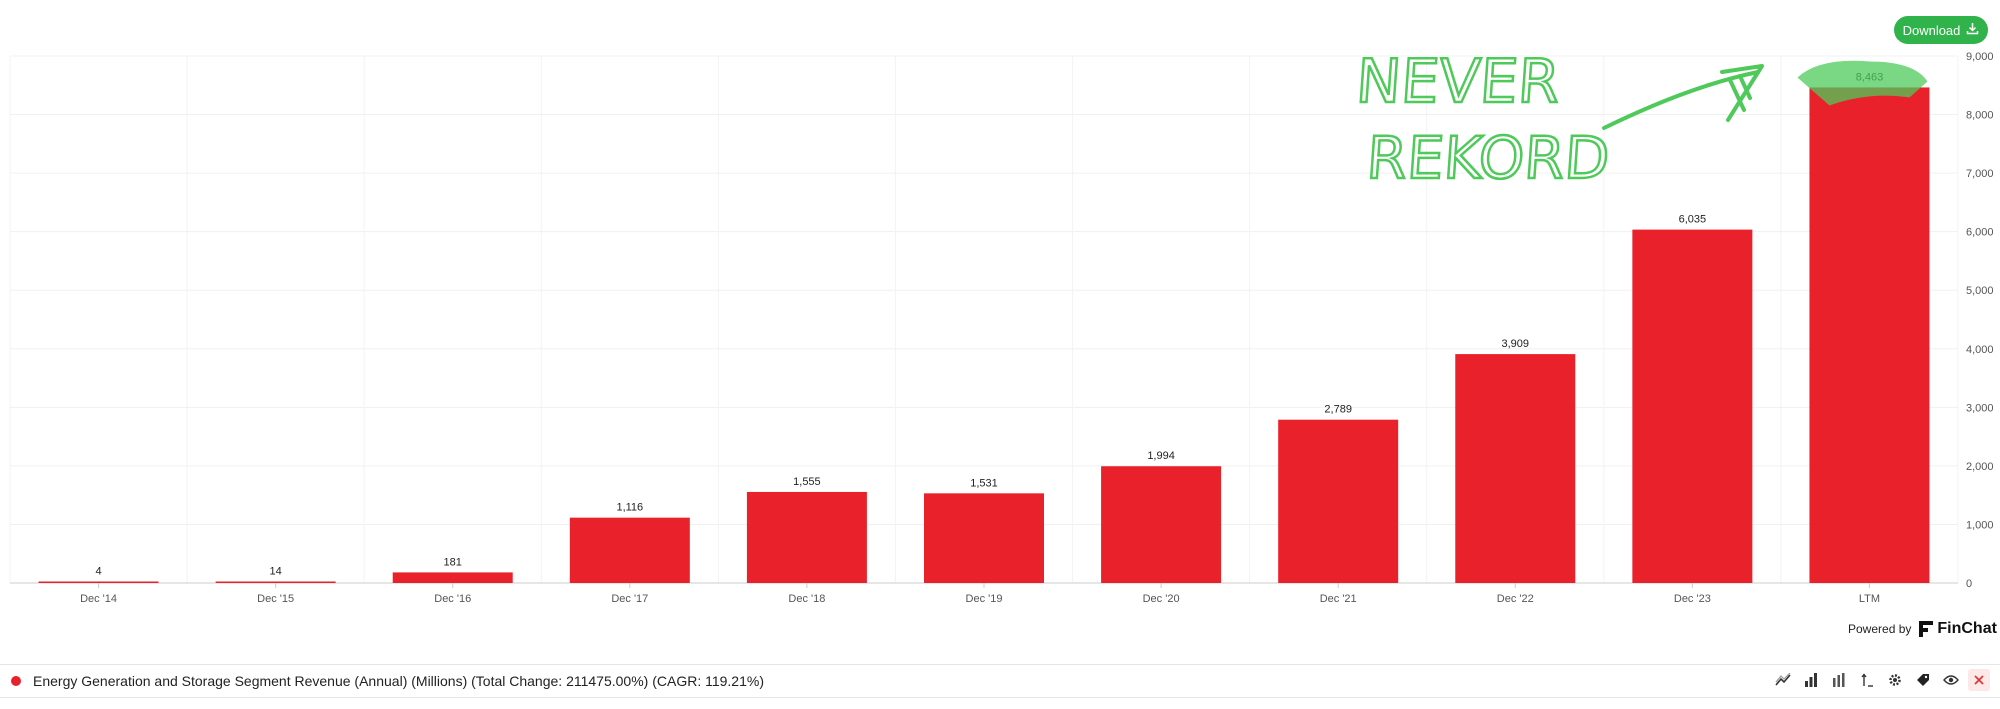  Describe the element at coordinates (275, 599) in the screenshot. I see `x-tick-label: Dec '15` at that location.